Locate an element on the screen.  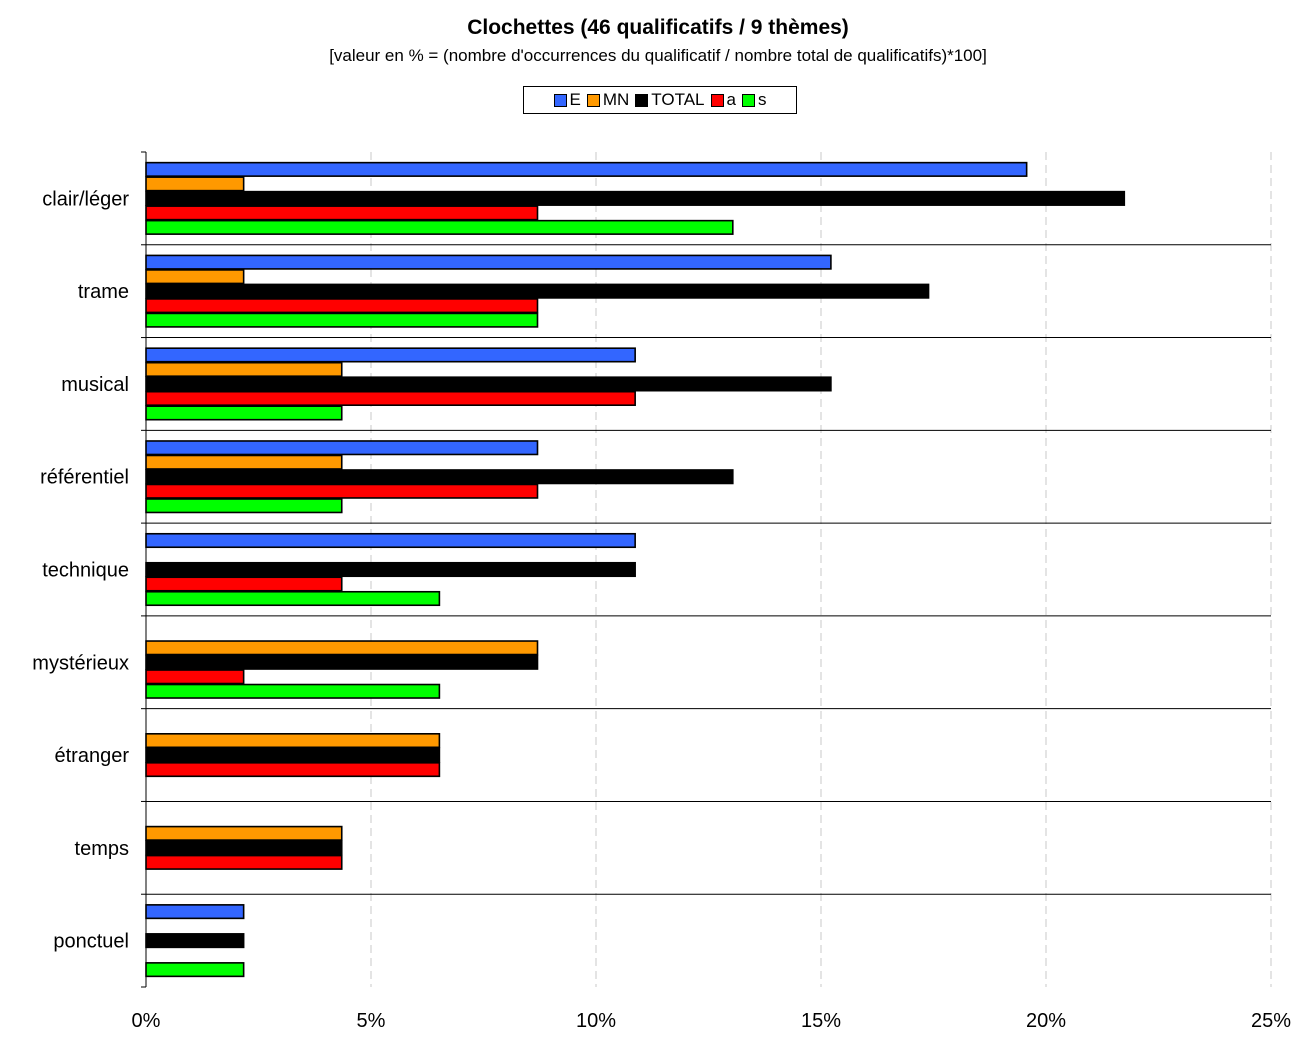
chart-legend: E MN TOTAL a s is located at coordinates (660, 100).